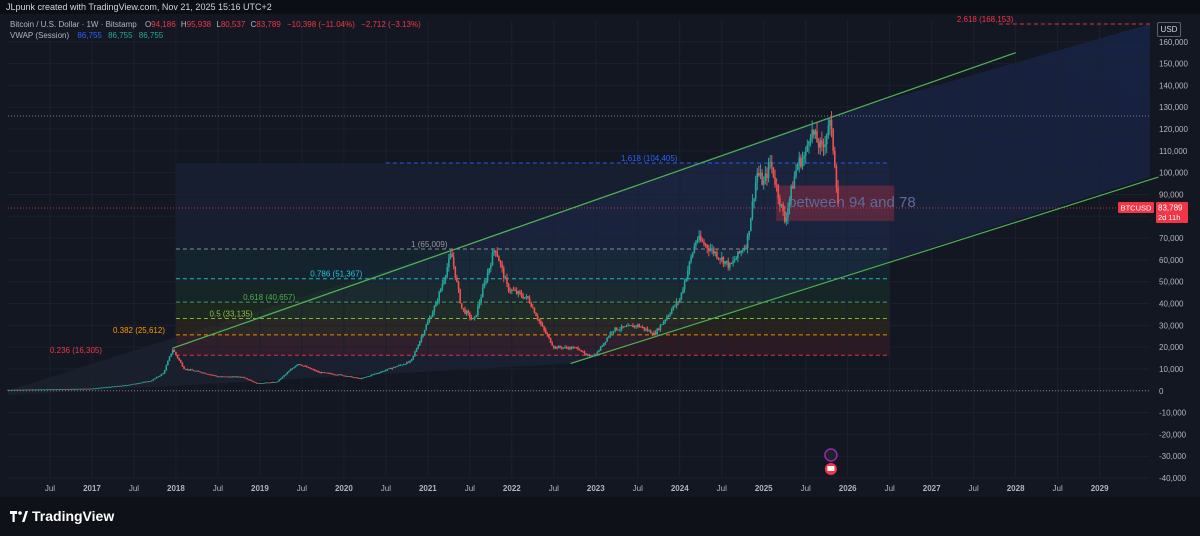  What do you see at coordinates (176, 488) in the screenshot?
I see `x-tick-label: 2018` at bounding box center [176, 488].